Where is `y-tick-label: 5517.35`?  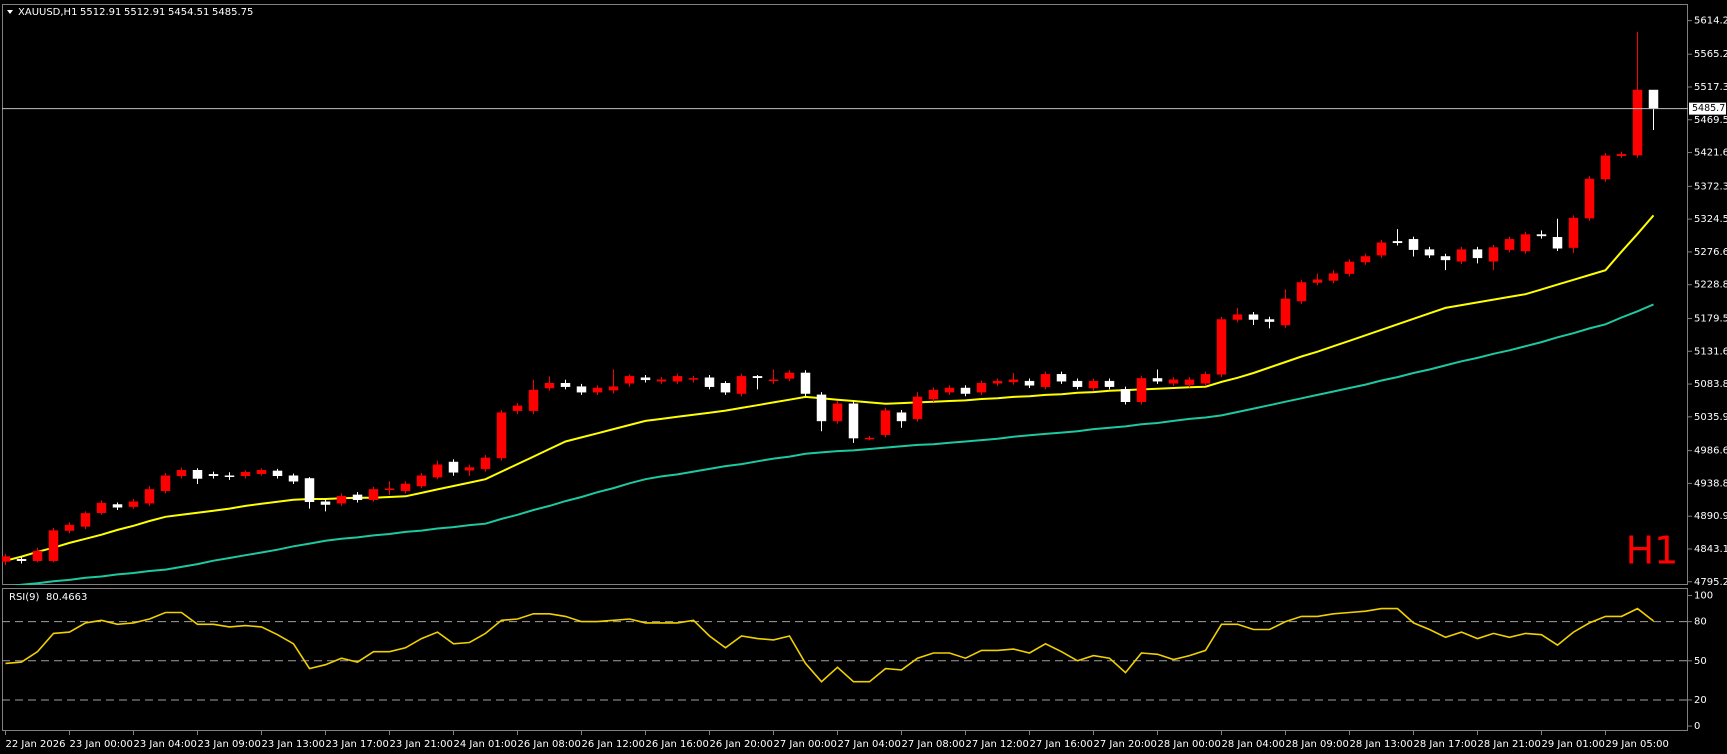 y-tick-label: 5517.35 is located at coordinates (1710, 87).